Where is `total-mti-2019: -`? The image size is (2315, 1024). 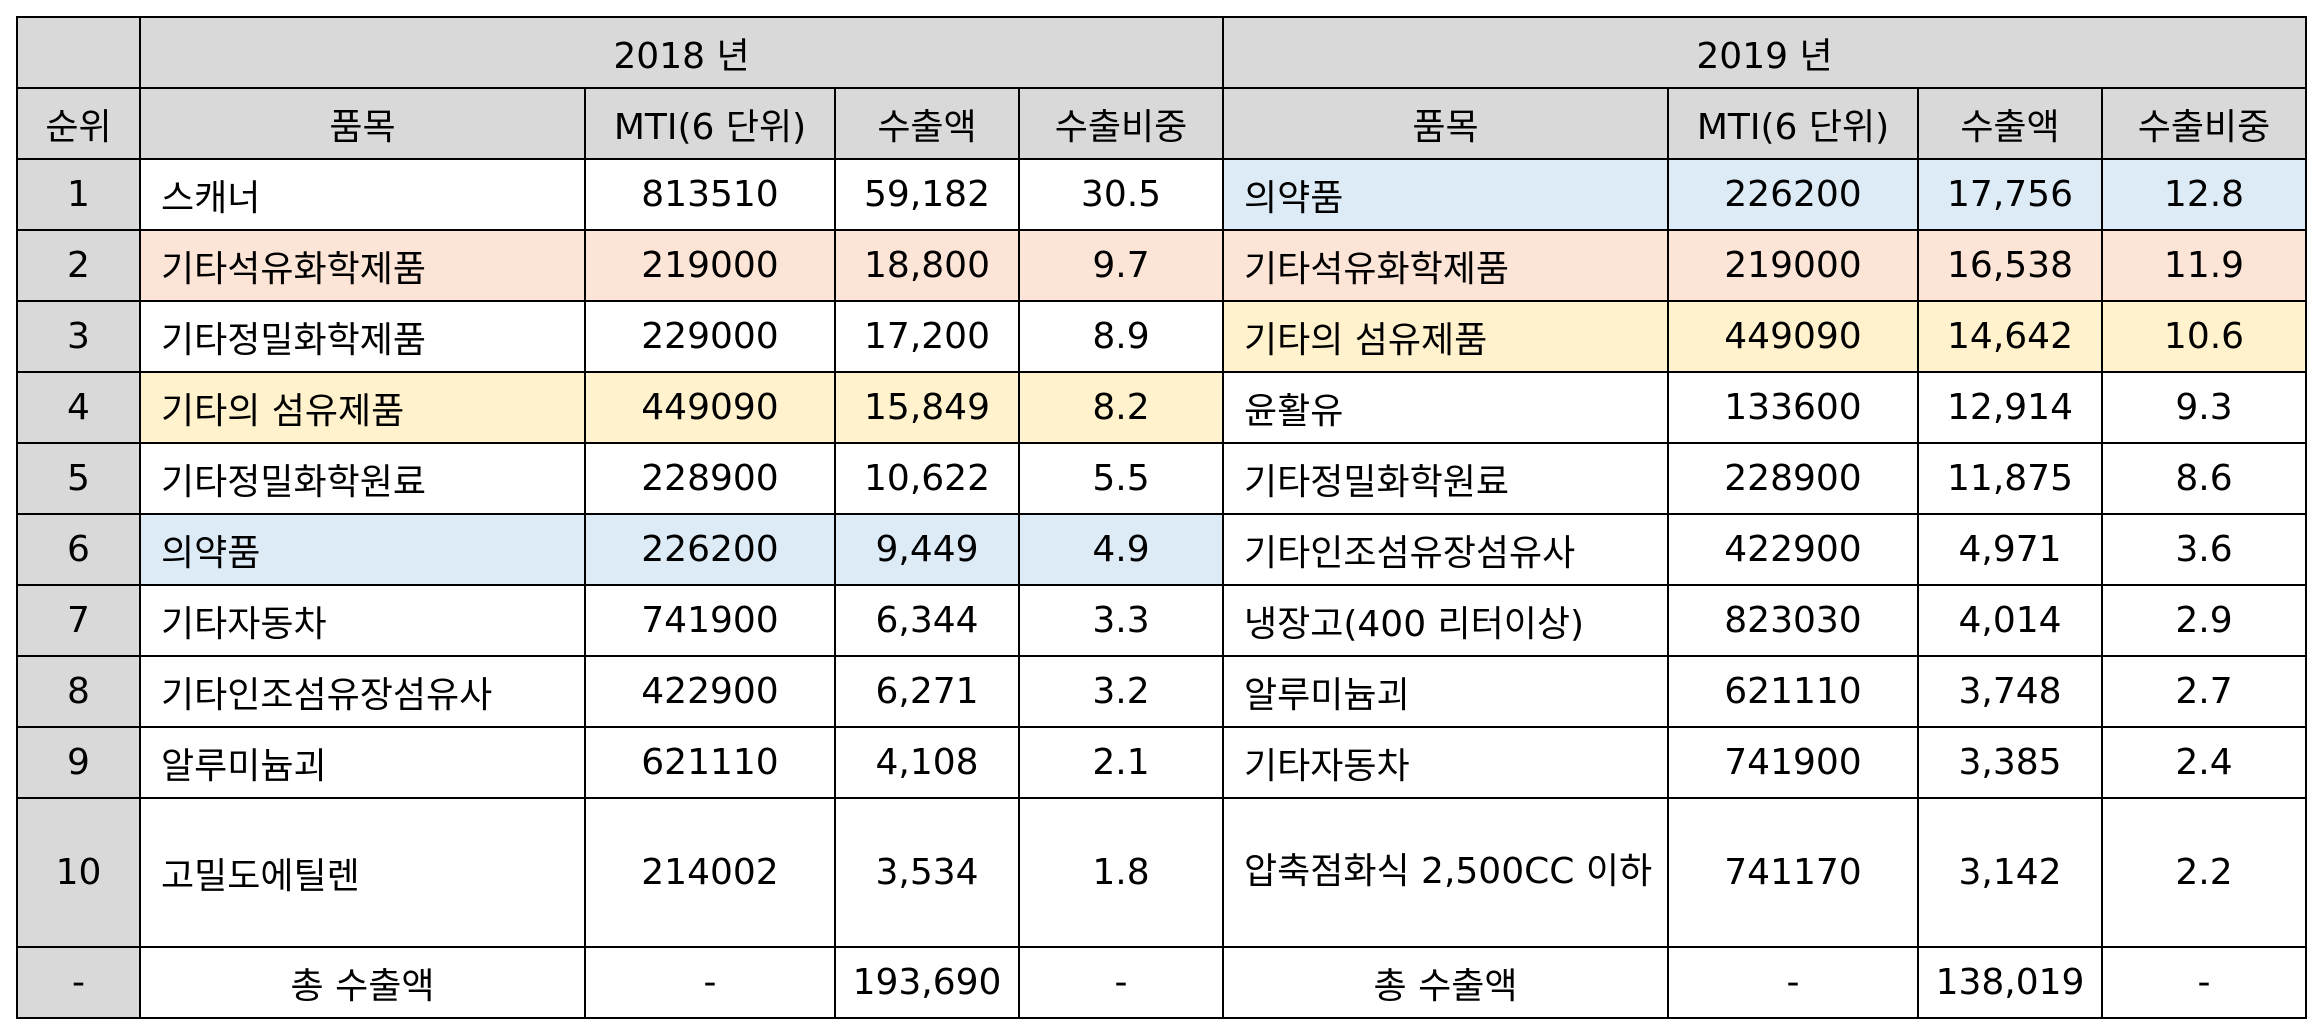
total-mti-2019: - is located at coordinates (1793, 982).